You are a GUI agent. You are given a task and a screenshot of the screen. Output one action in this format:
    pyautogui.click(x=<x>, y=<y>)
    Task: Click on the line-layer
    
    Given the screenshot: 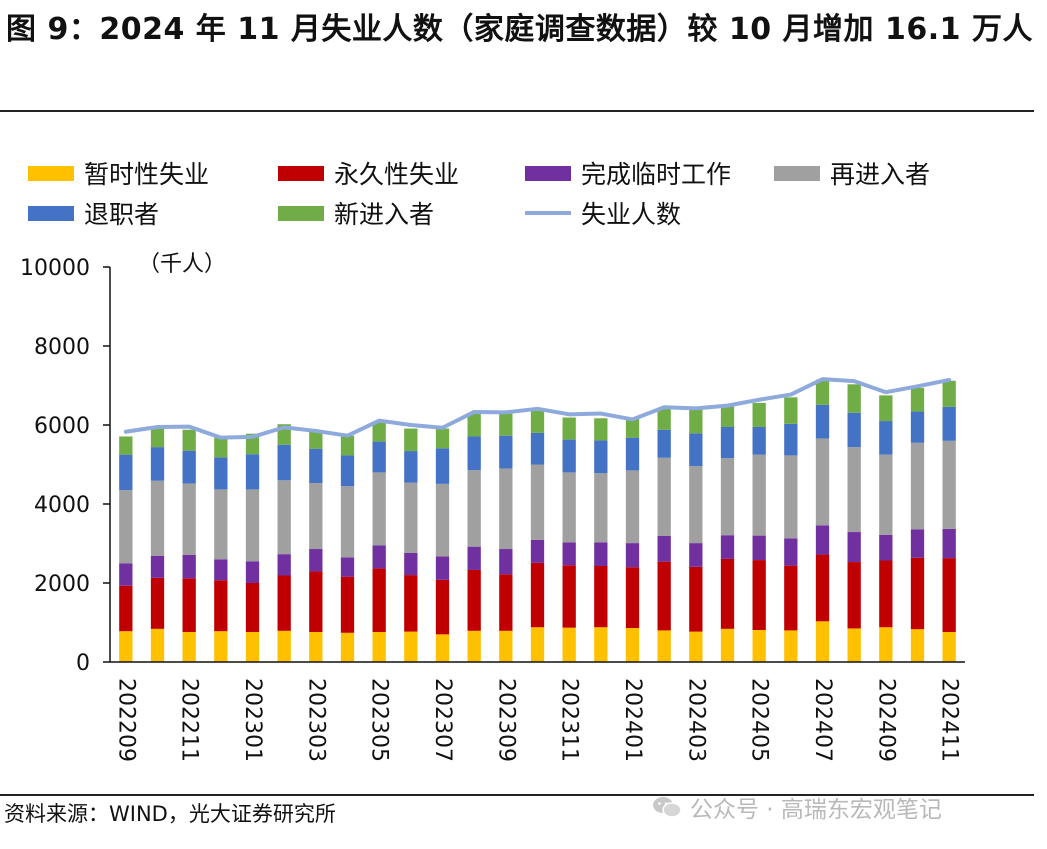 What is the action you would take?
    pyautogui.click(x=537, y=408)
    